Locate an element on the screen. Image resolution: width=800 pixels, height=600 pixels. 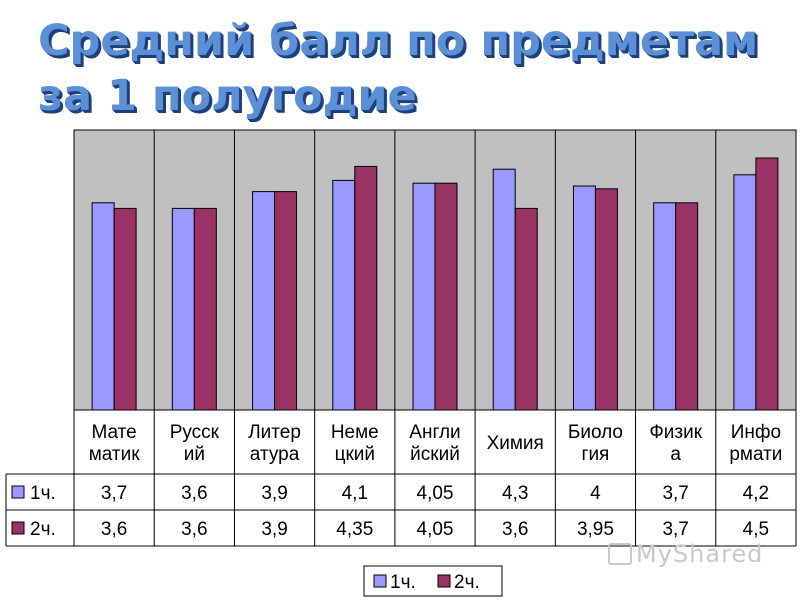
watermark: MyShared is located at coordinates (685, 554).